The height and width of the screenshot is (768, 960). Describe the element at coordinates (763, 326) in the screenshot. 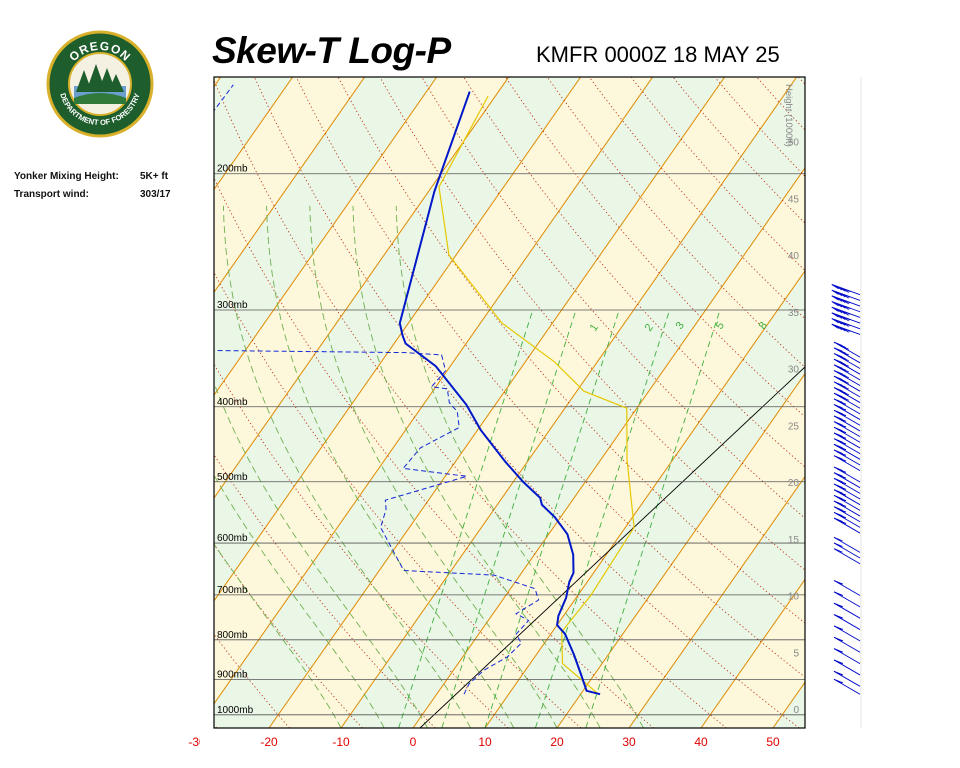

I see `mixing-ratio-label: 8` at that location.